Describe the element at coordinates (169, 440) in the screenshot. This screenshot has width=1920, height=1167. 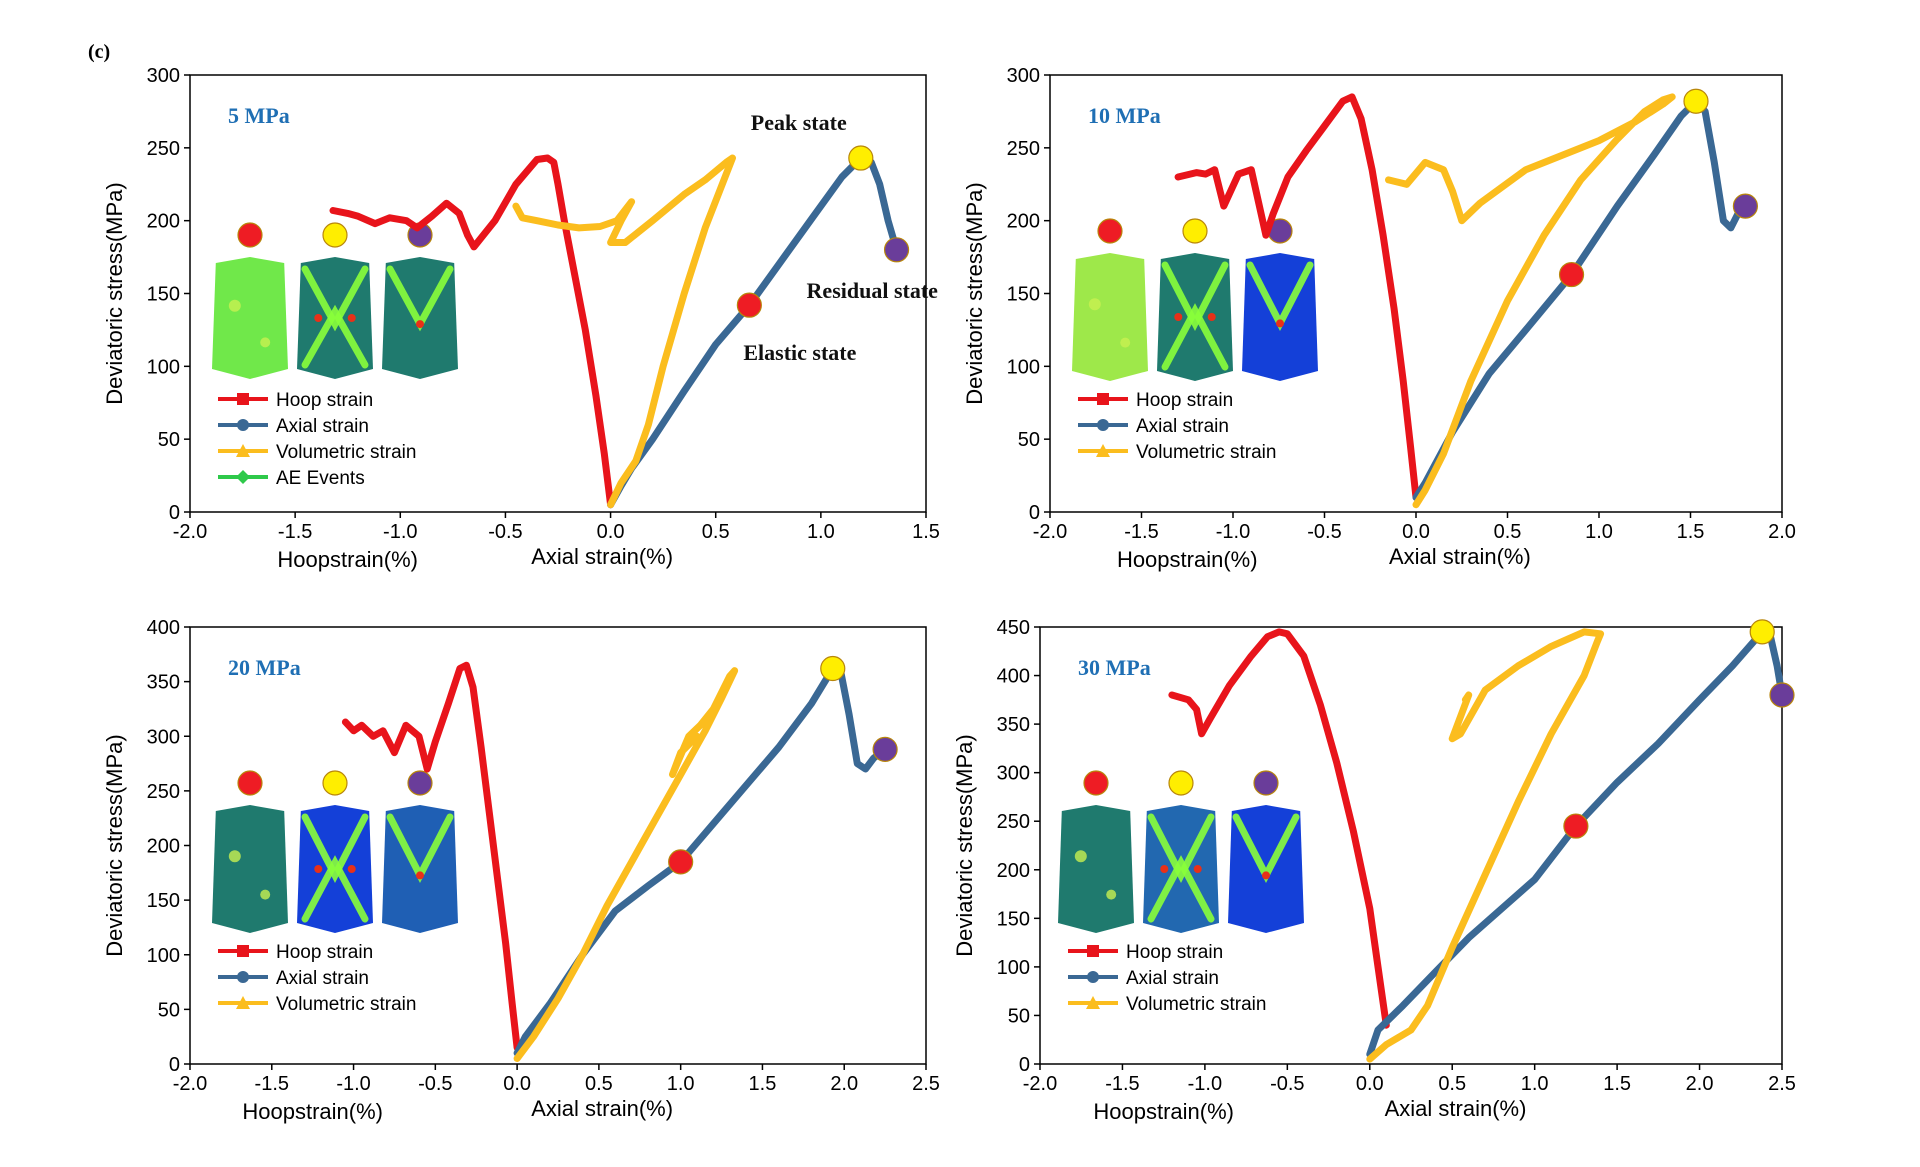
I see `y-tick-label: 50` at that location.